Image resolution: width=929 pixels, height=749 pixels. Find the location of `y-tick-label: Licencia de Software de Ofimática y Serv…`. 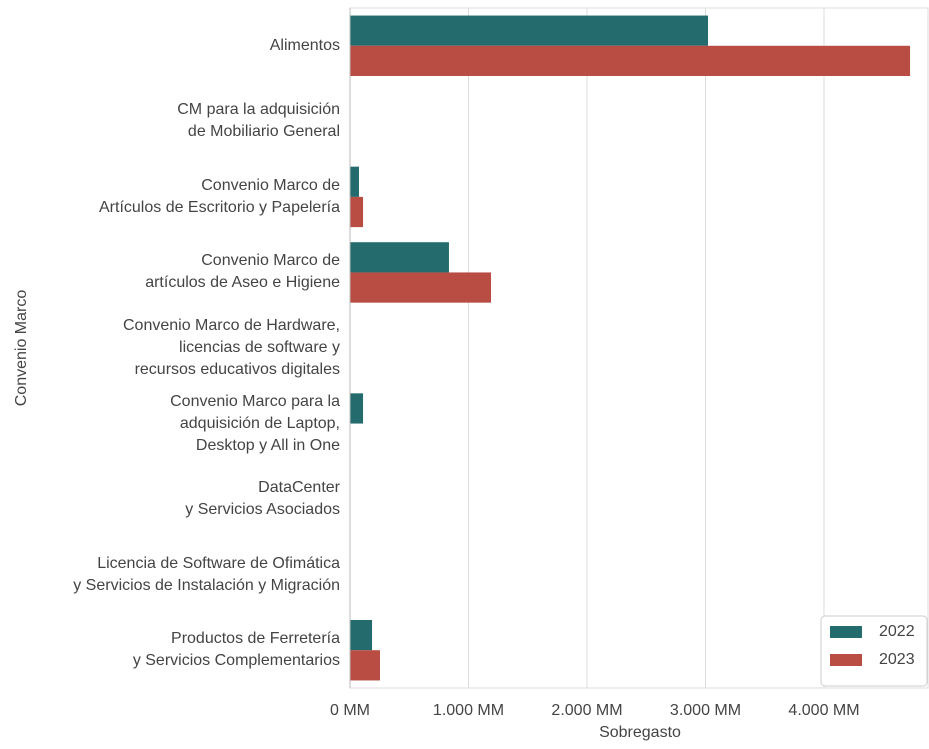

y-tick-label: Licencia de Software de Ofimática y Serv… is located at coordinates (206, 574).